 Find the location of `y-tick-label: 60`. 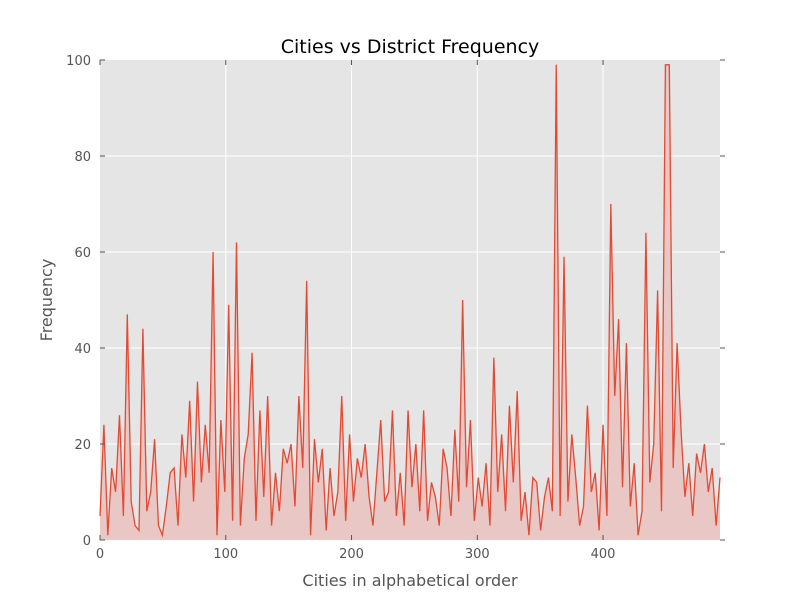

y-tick-label: 60 is located at coordinates (82, 253).